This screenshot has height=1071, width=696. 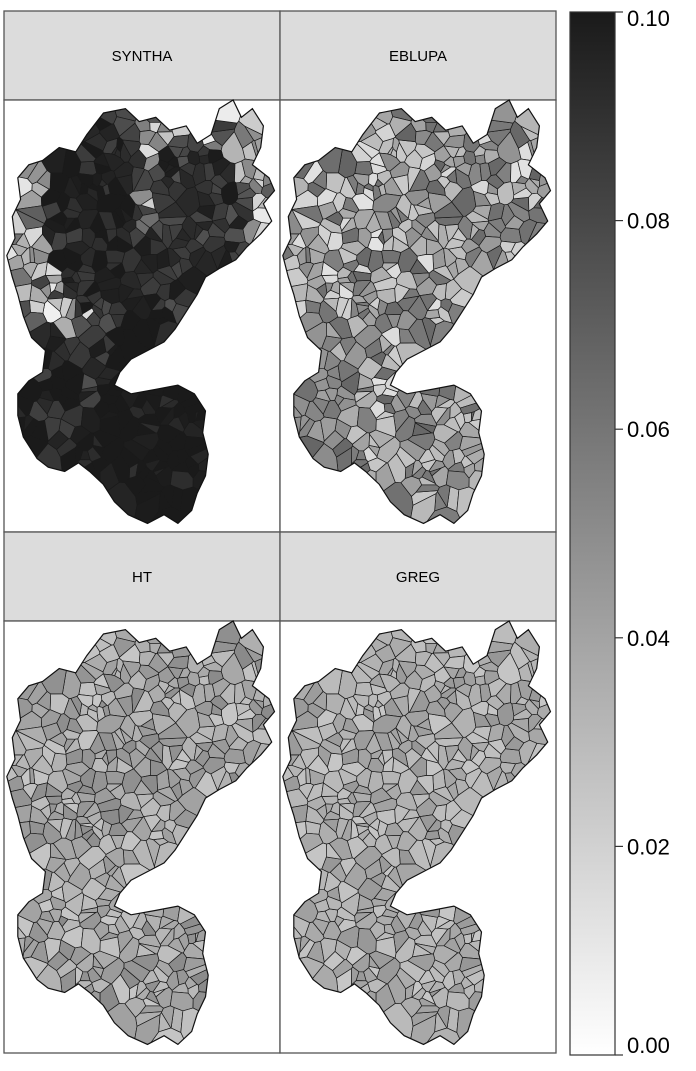 I want to click on color-bar, so click(x=592, y=533).